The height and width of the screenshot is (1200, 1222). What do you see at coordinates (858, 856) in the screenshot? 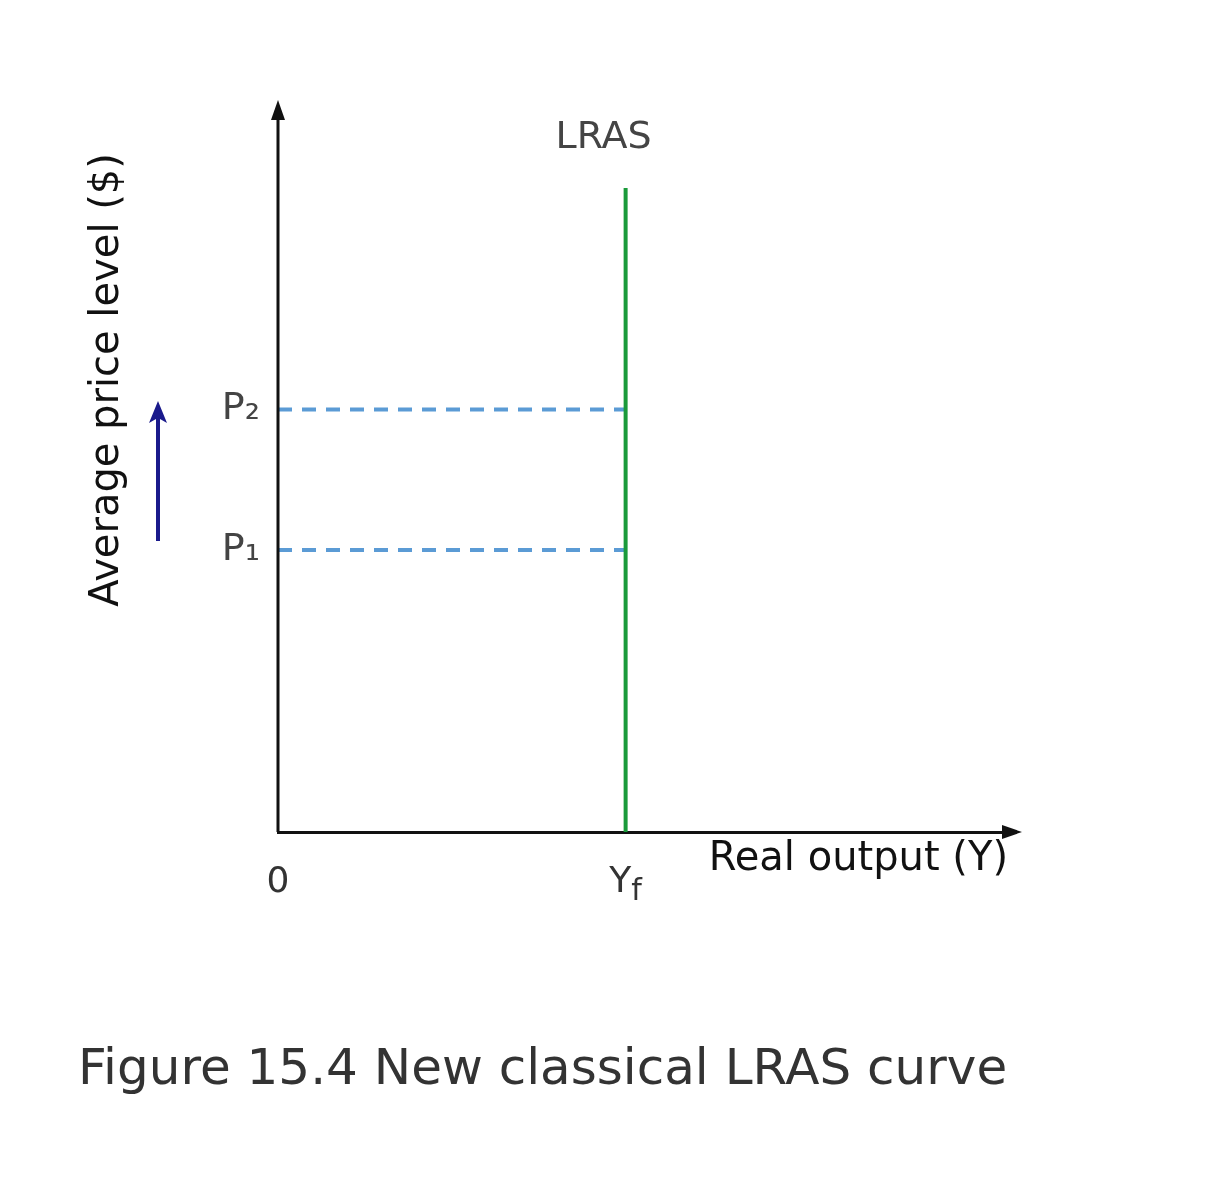
I see `x-axis-title: Real output (Y)` at bounding box center [858, 856].